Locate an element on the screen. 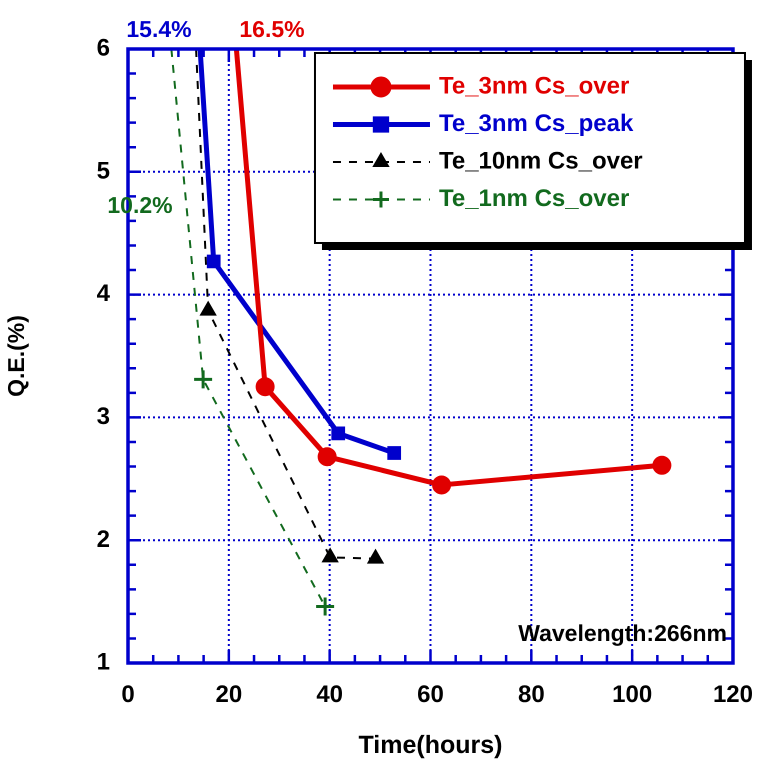 The height and width of the screenshot is (765, 763). y-tick-label: 5 is located at coordinates (103, 170).